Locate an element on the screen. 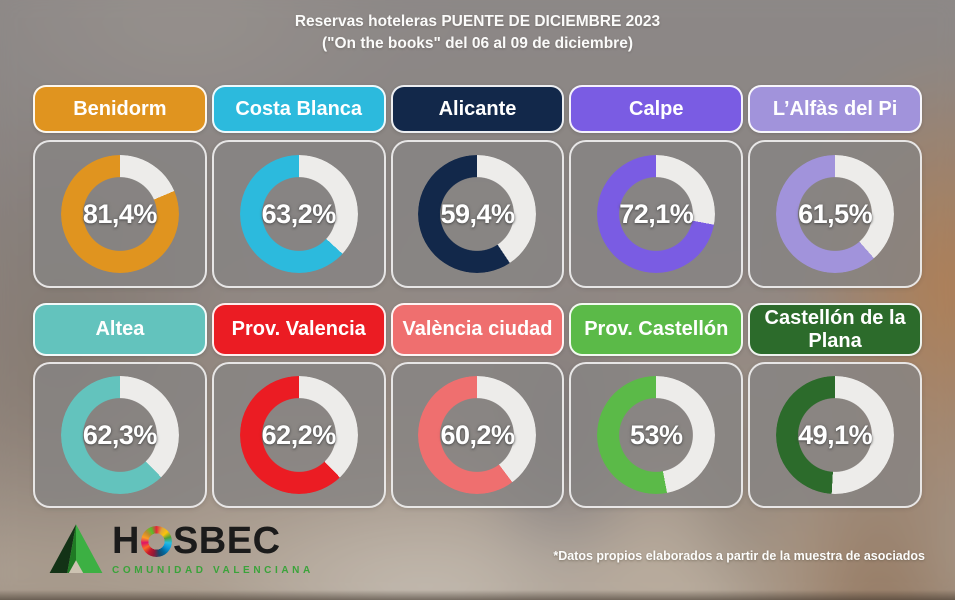  region-header: Castellón de la Plana is located at coordinates (835, 329).